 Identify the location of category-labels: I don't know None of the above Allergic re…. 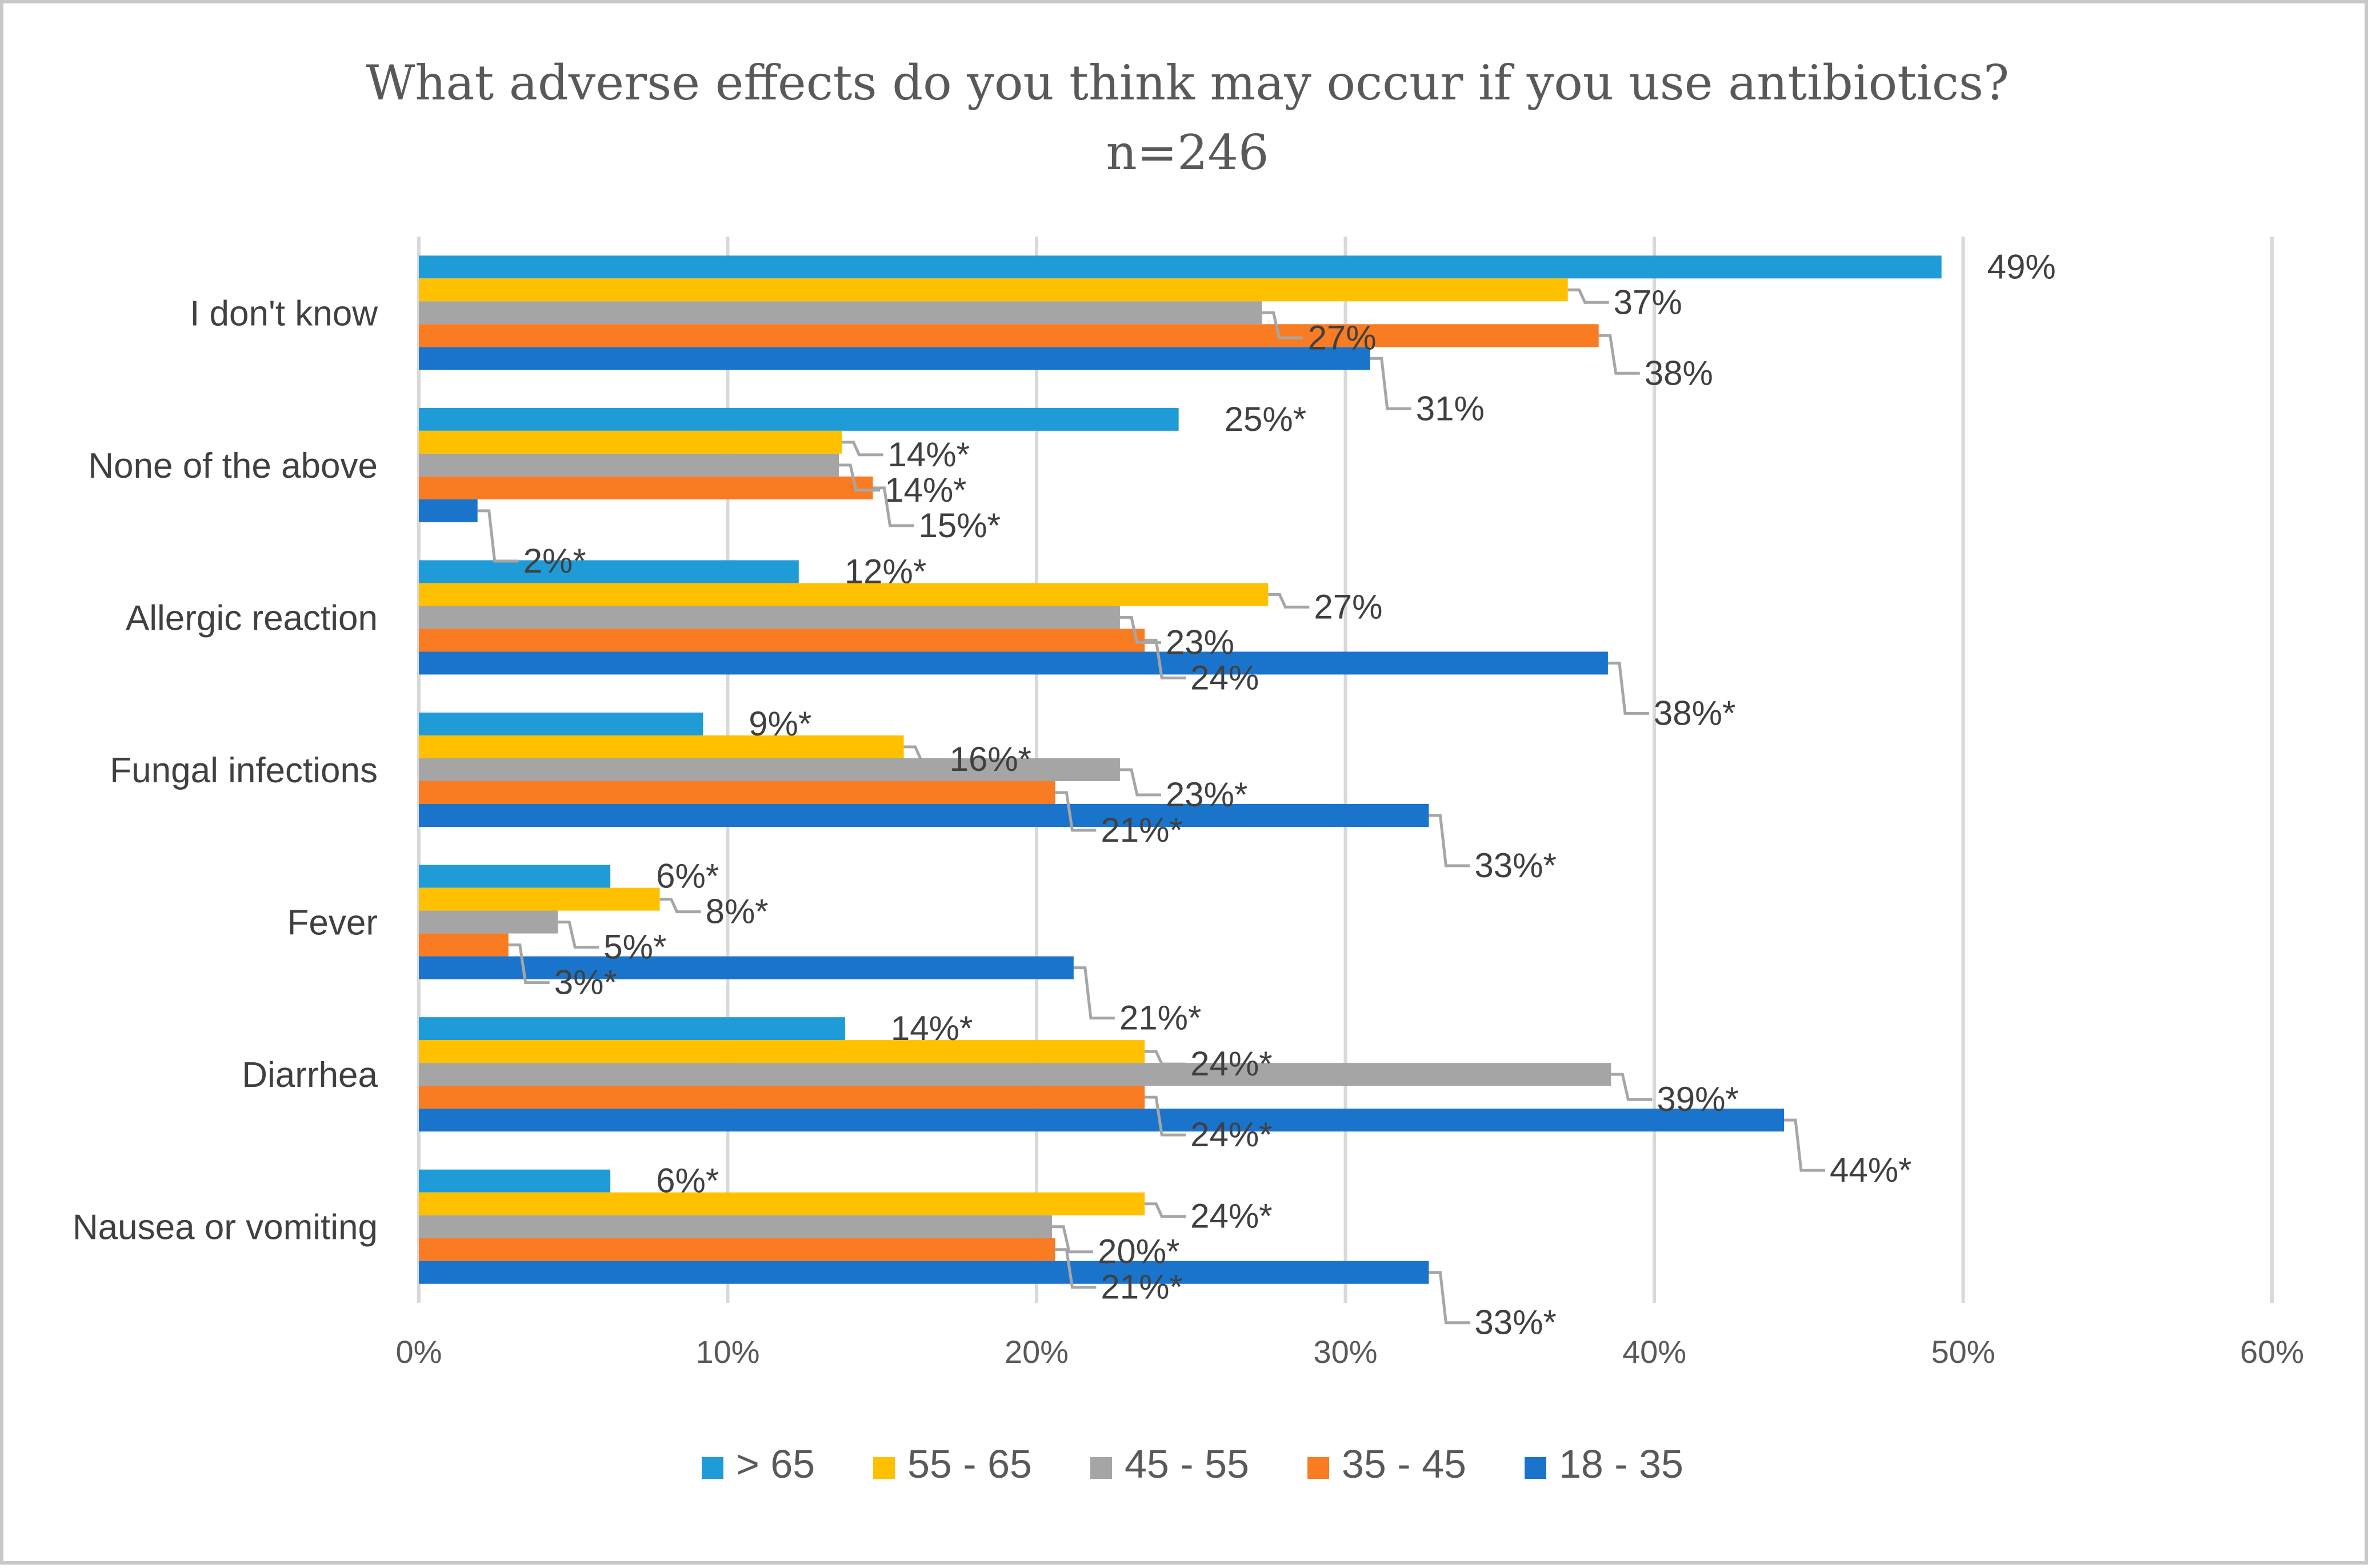
(225, 770).